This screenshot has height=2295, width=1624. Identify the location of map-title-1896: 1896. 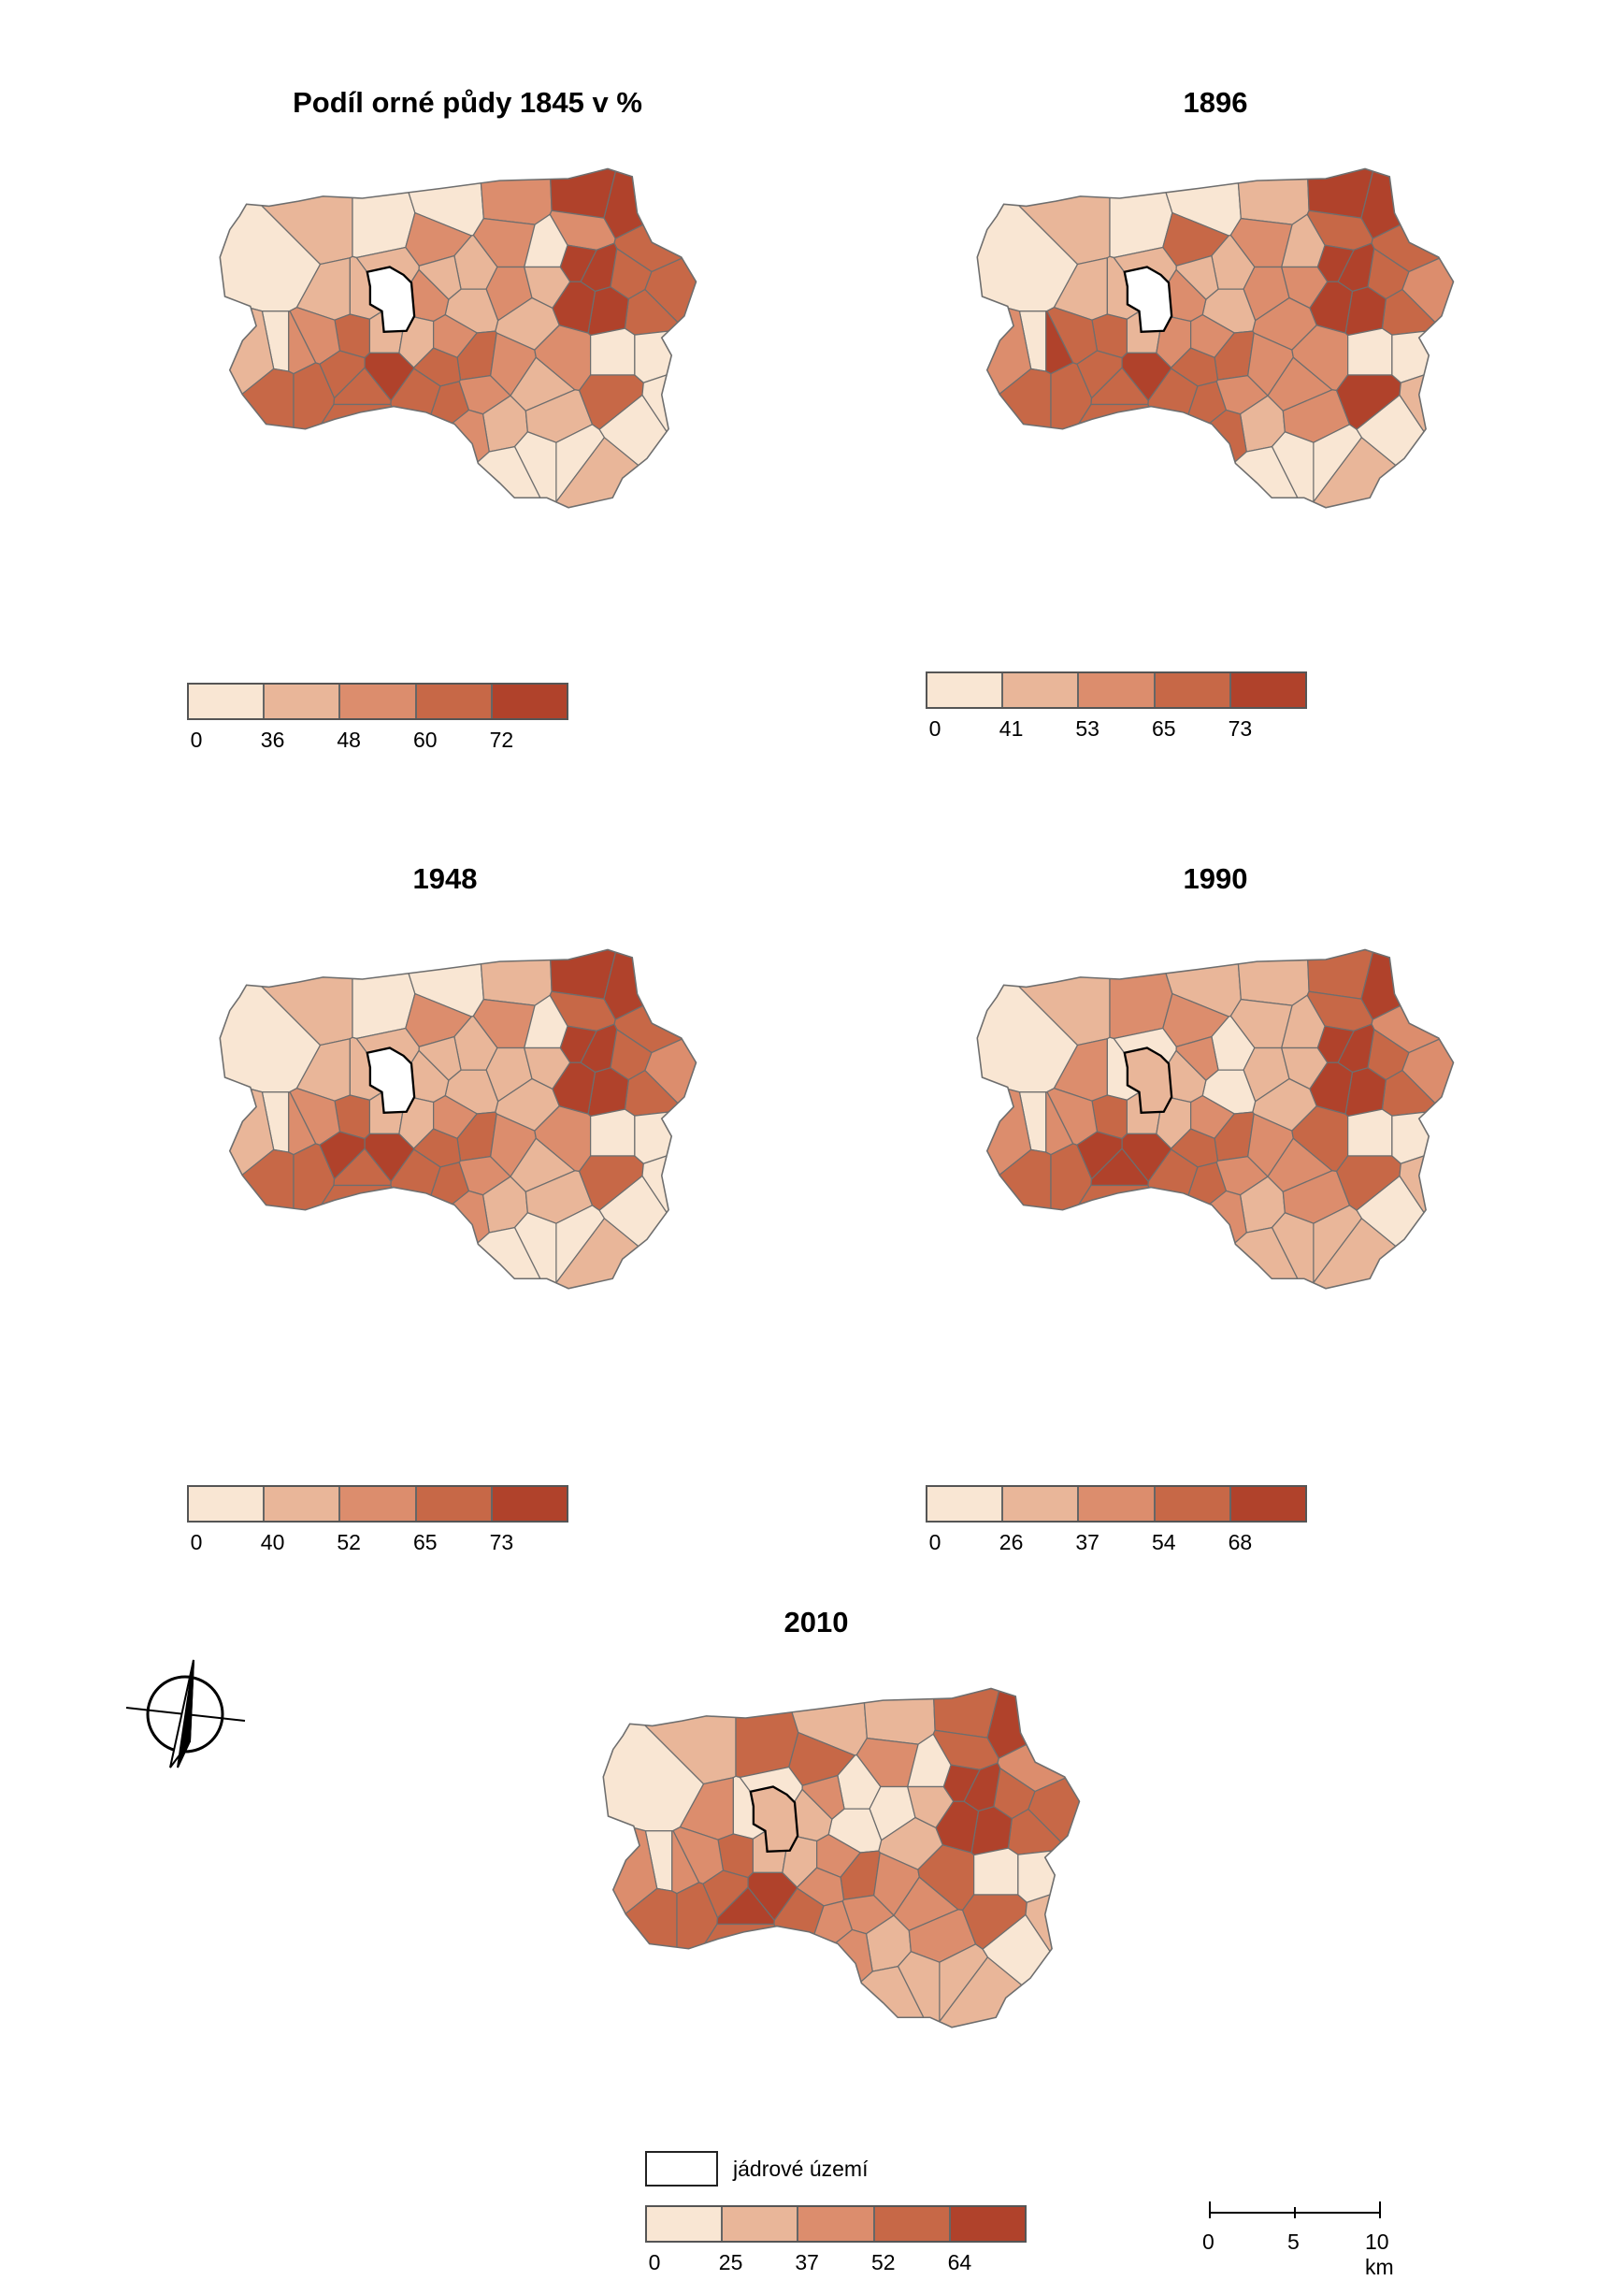
(1215, 102).